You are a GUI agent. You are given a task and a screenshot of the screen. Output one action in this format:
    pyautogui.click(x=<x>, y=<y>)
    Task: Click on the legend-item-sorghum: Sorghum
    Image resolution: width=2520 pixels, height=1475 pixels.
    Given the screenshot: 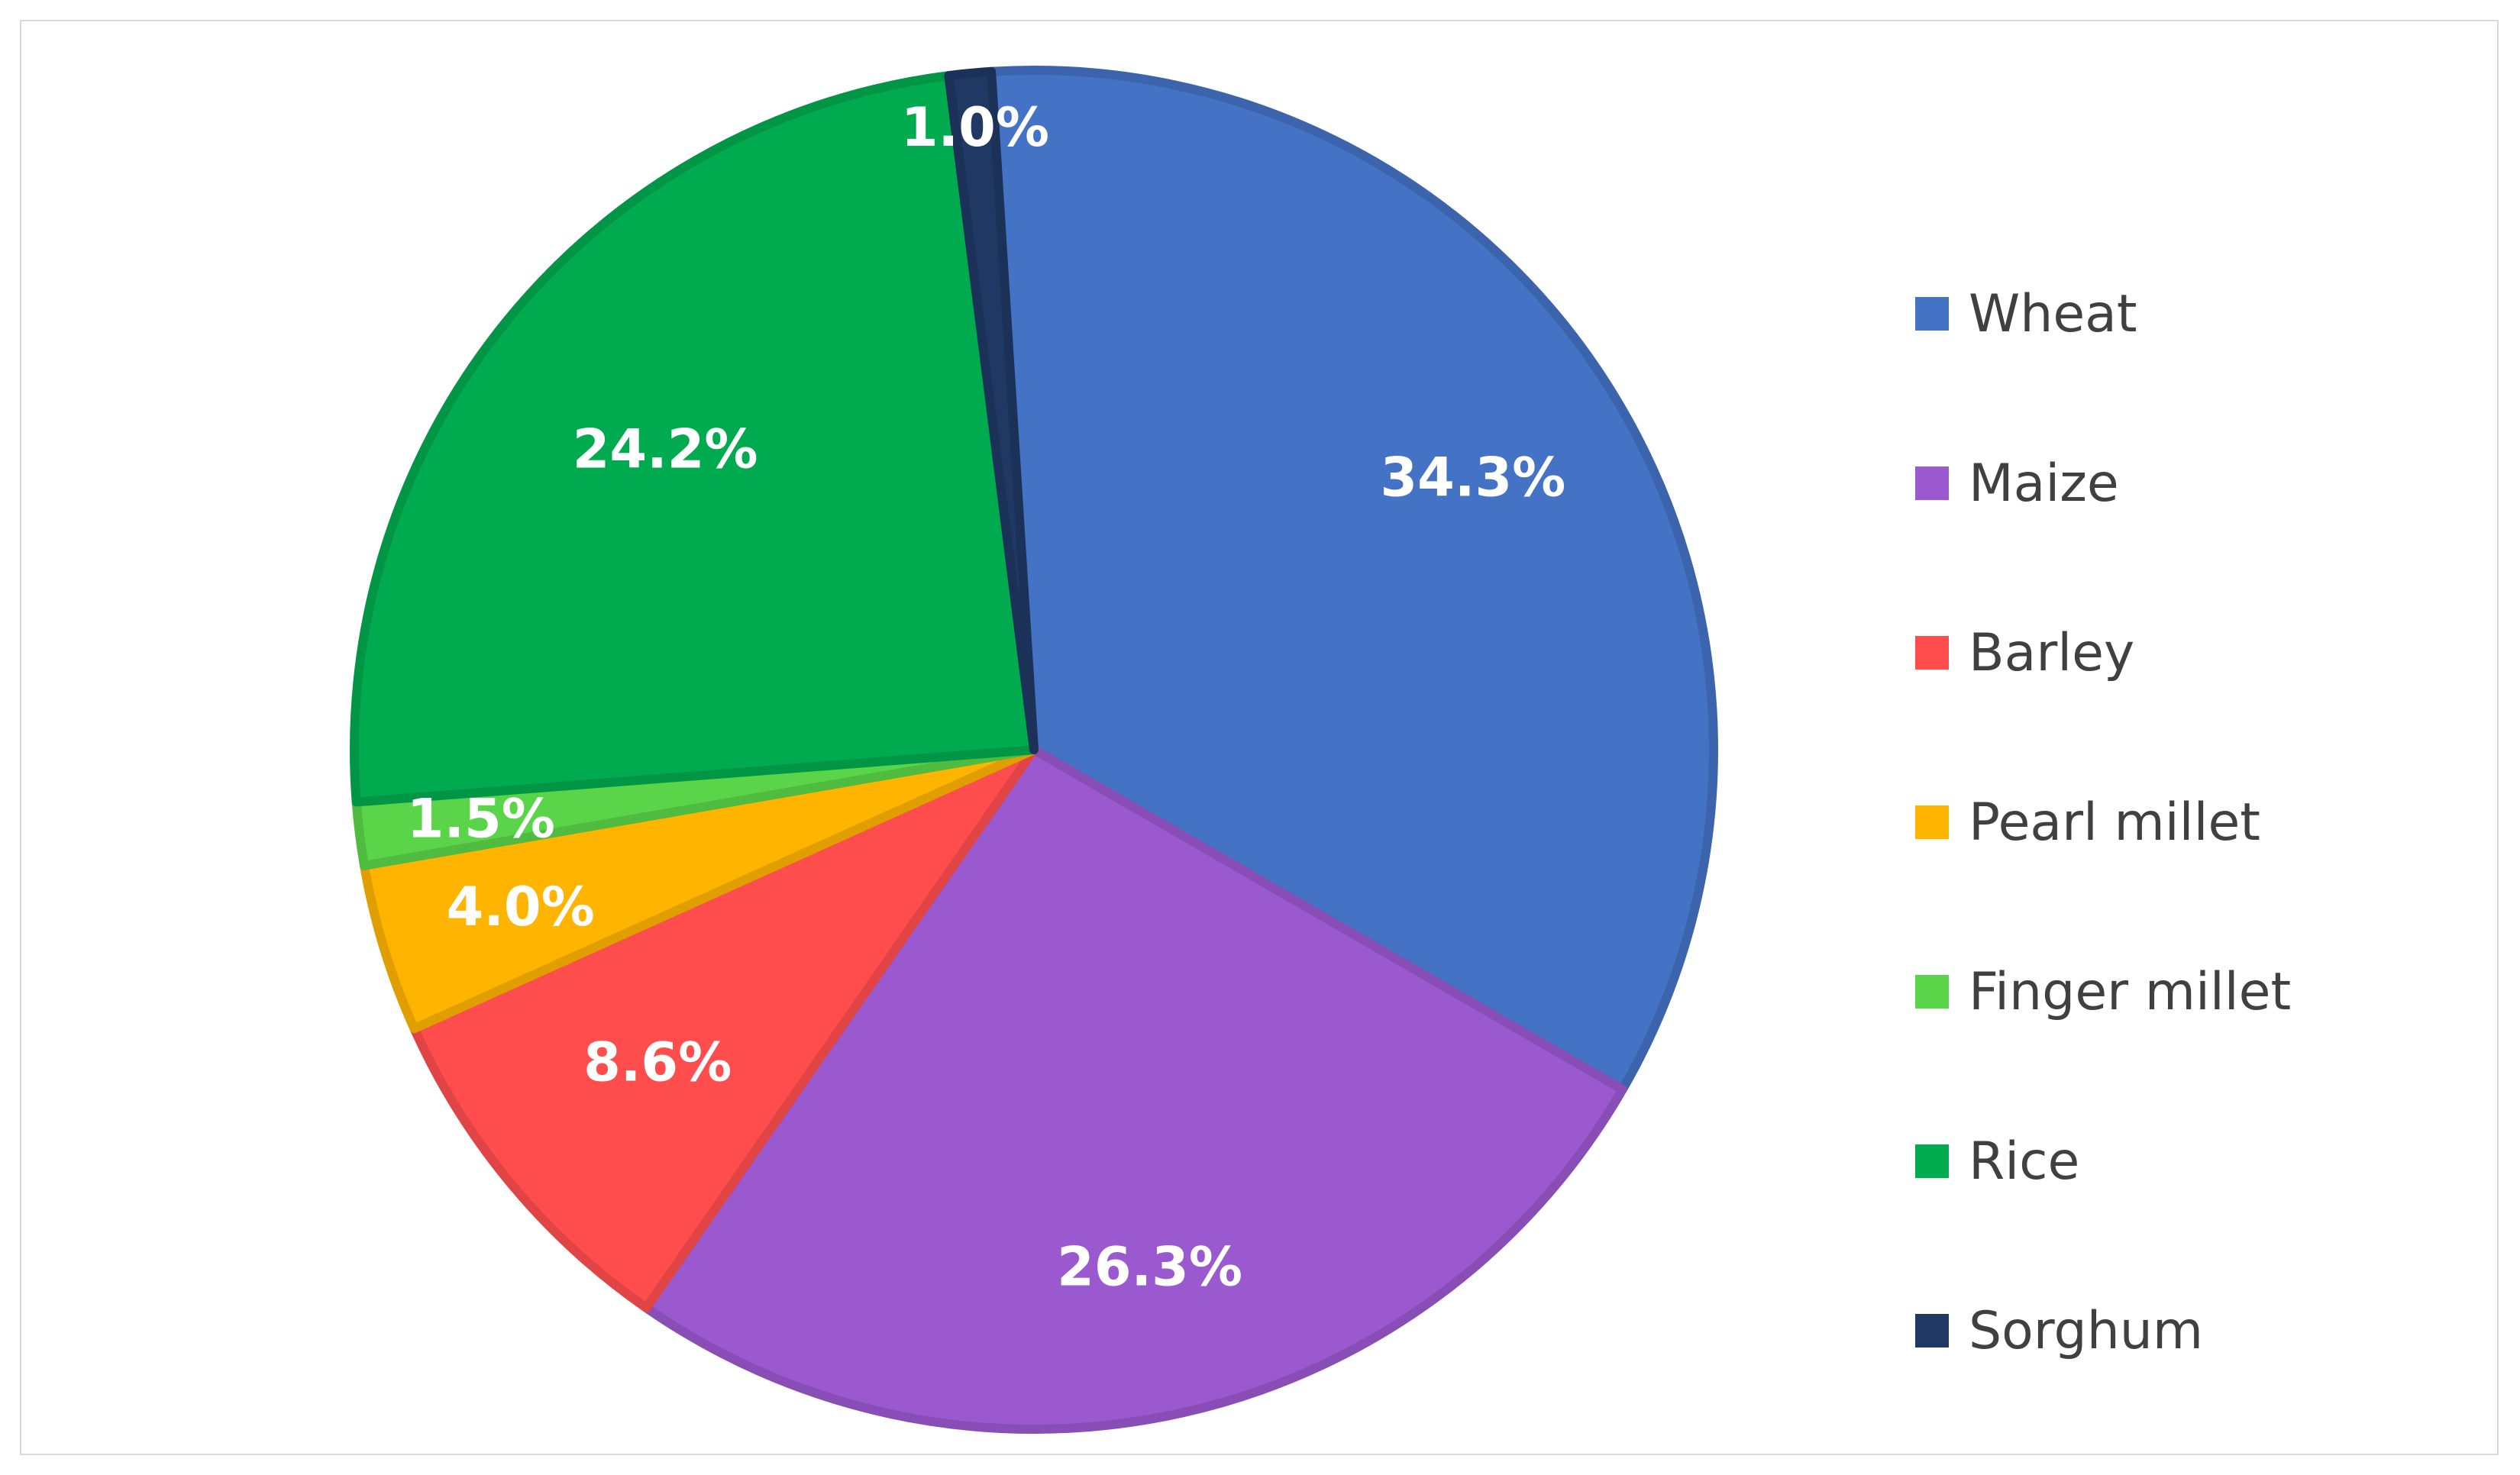 What is the action you would take?
    pyautogui.click(x=2190, y=1331)
    